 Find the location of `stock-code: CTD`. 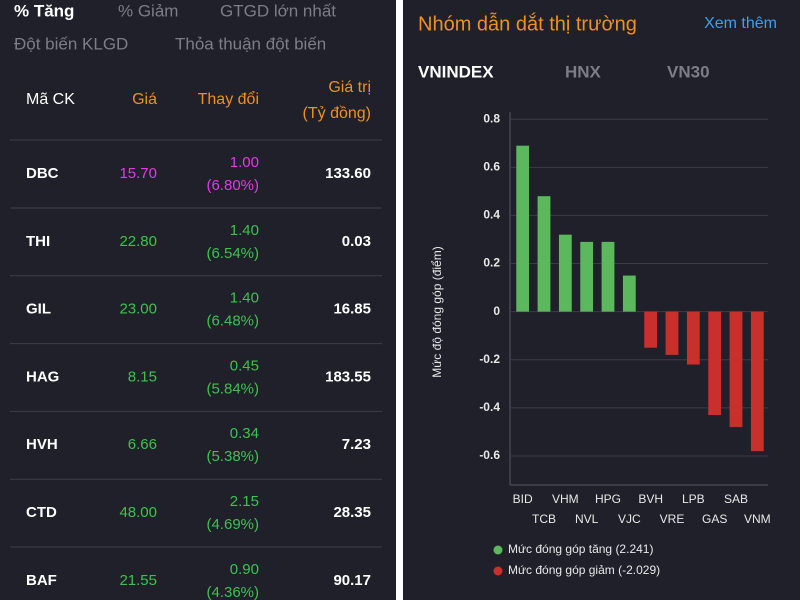

stock-code: CTD is located at coordinates (41, 512).